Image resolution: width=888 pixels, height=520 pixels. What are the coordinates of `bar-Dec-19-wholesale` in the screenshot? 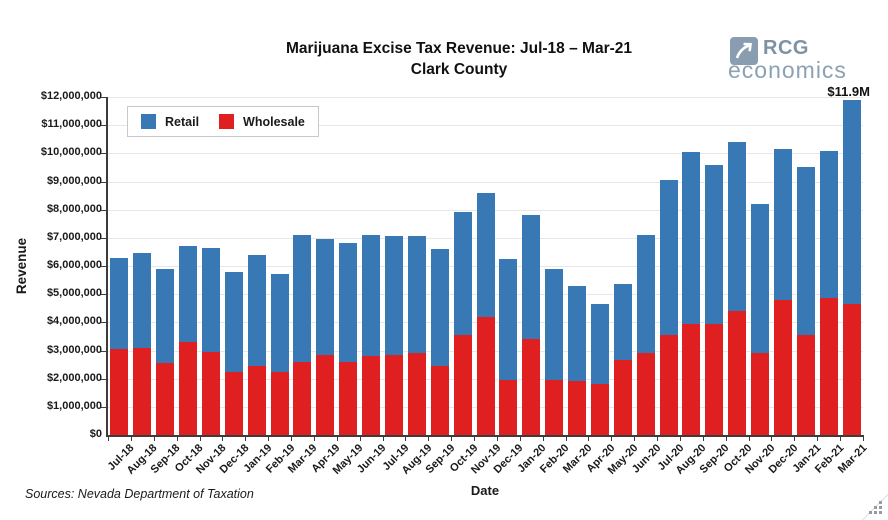 It's located at (508, 407).